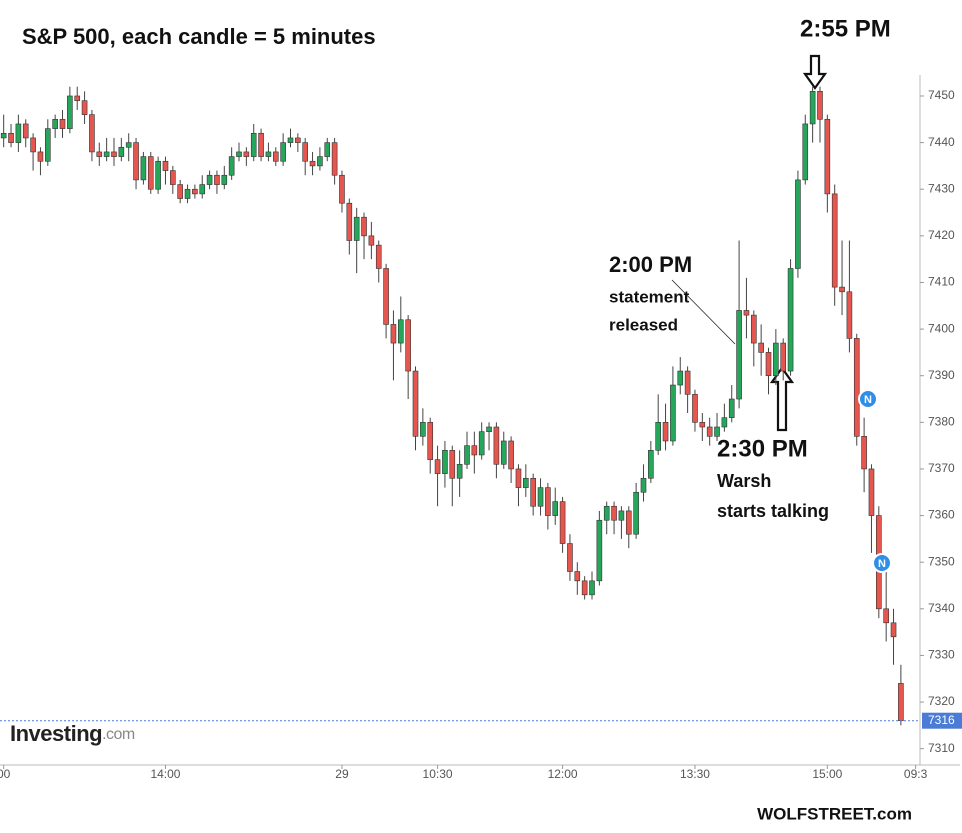 The width and height of the screenshot is (962, 833). Describe the element at coordinates (199, 36) in the screenshot. I see `chart-title: S&P 500, each candle = 5 minutes` at that location.